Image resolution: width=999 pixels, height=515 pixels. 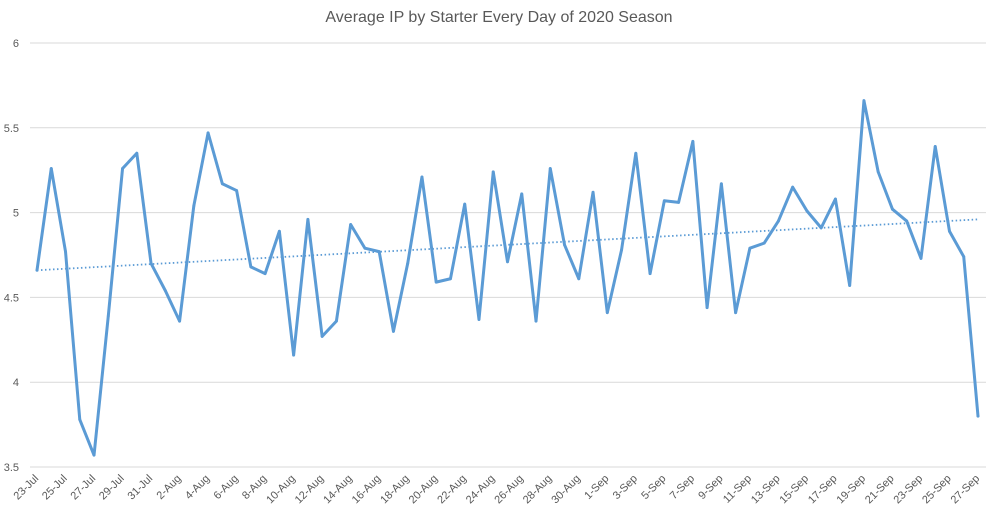 I want to click on y-tick-label: 6, so click(x=16, y=44).